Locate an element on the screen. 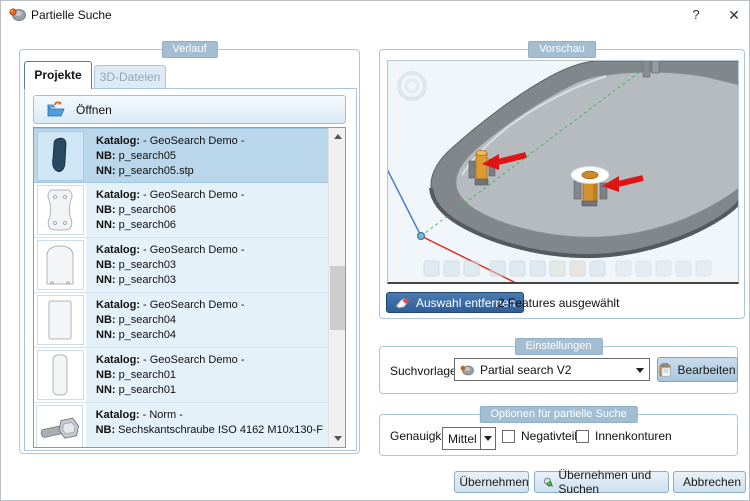 Image resolution: width=750 pixels, height=501 pixels. remove-selection-label: Auswahl entfernen is located at coordinates (466, 302).